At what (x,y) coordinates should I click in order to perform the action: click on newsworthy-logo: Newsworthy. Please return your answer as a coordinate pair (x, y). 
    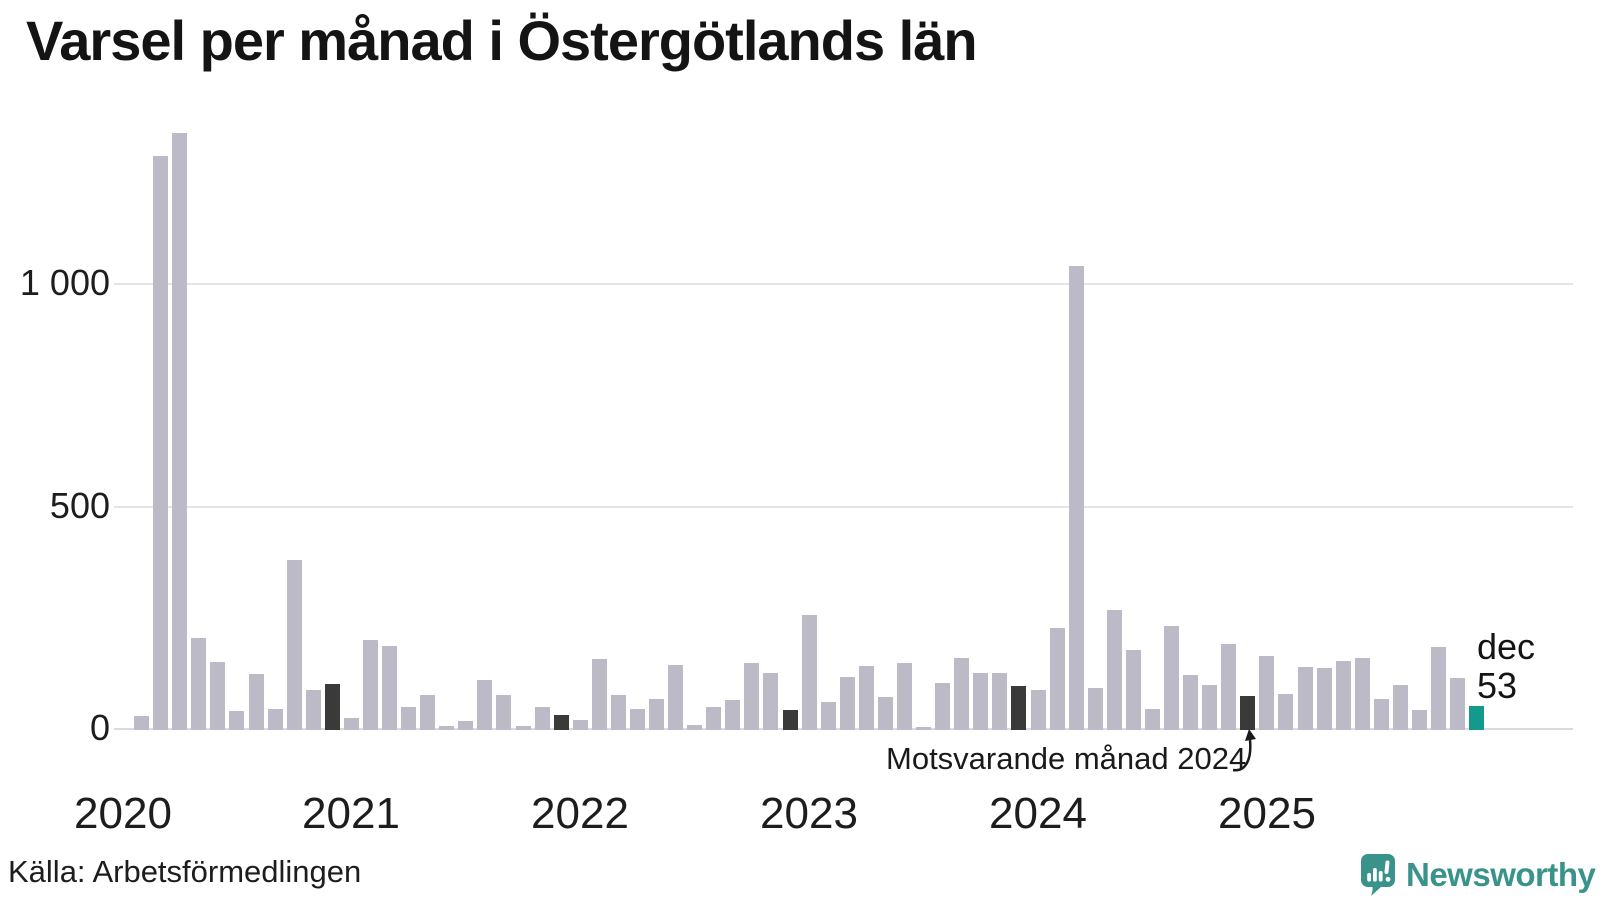
    Looking at the image, I should click on (1478, 875).